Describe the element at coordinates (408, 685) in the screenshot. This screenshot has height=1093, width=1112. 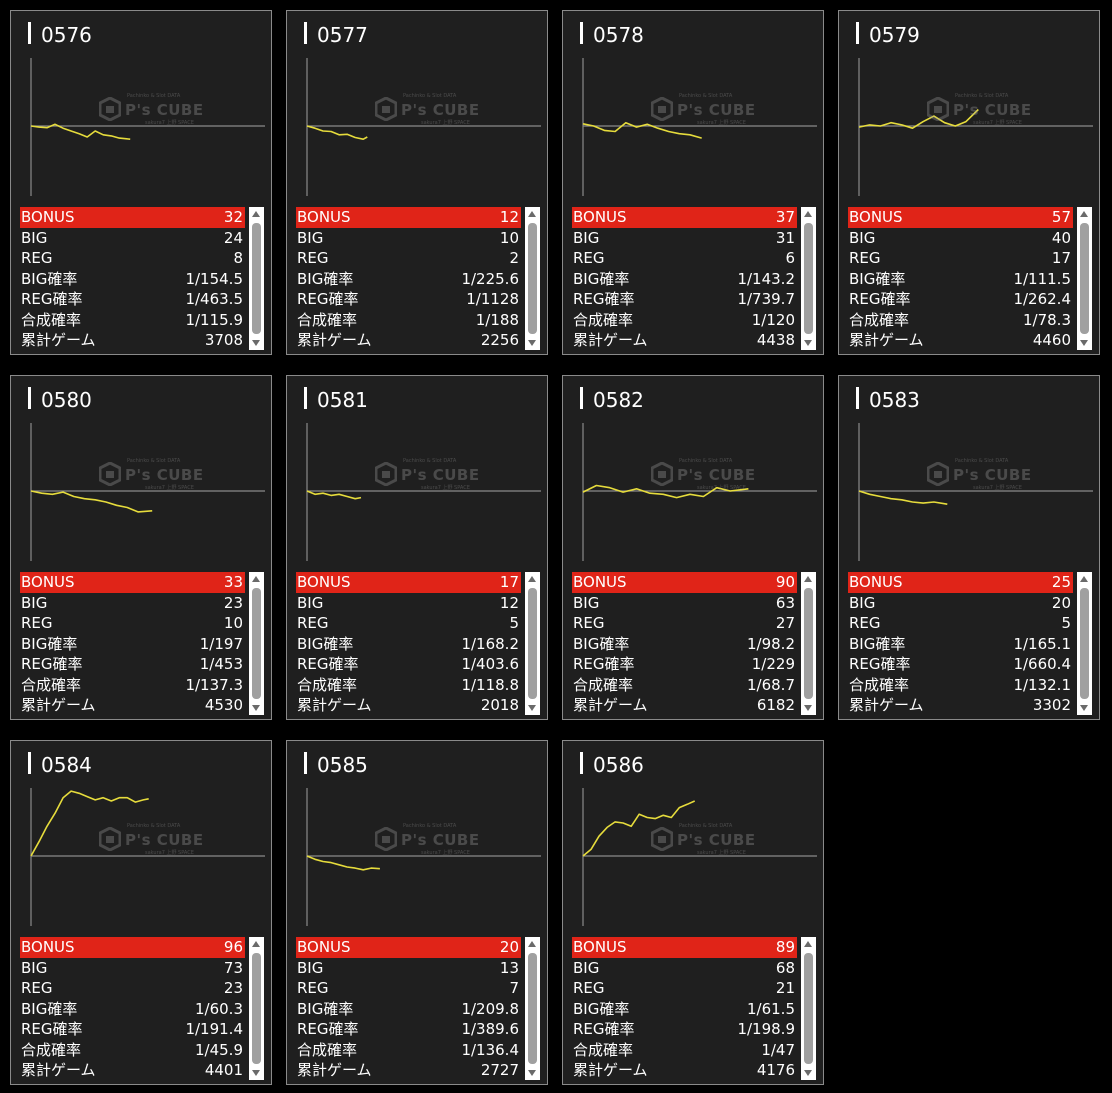
I see `combined-rate-row: 合成確率 1/118.8` at that location.